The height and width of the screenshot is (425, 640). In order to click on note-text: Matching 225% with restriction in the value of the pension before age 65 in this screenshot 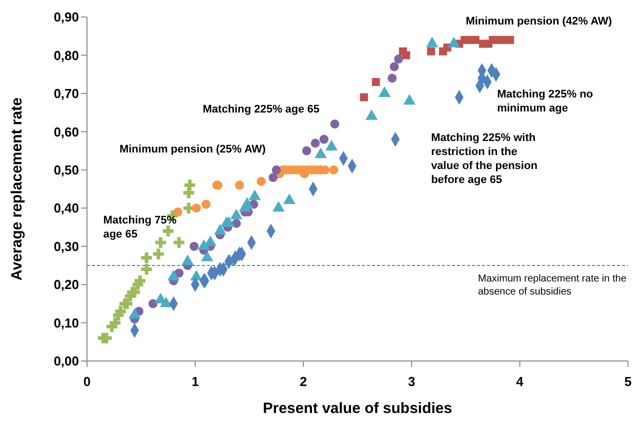, I will do `click(484, 159)`.